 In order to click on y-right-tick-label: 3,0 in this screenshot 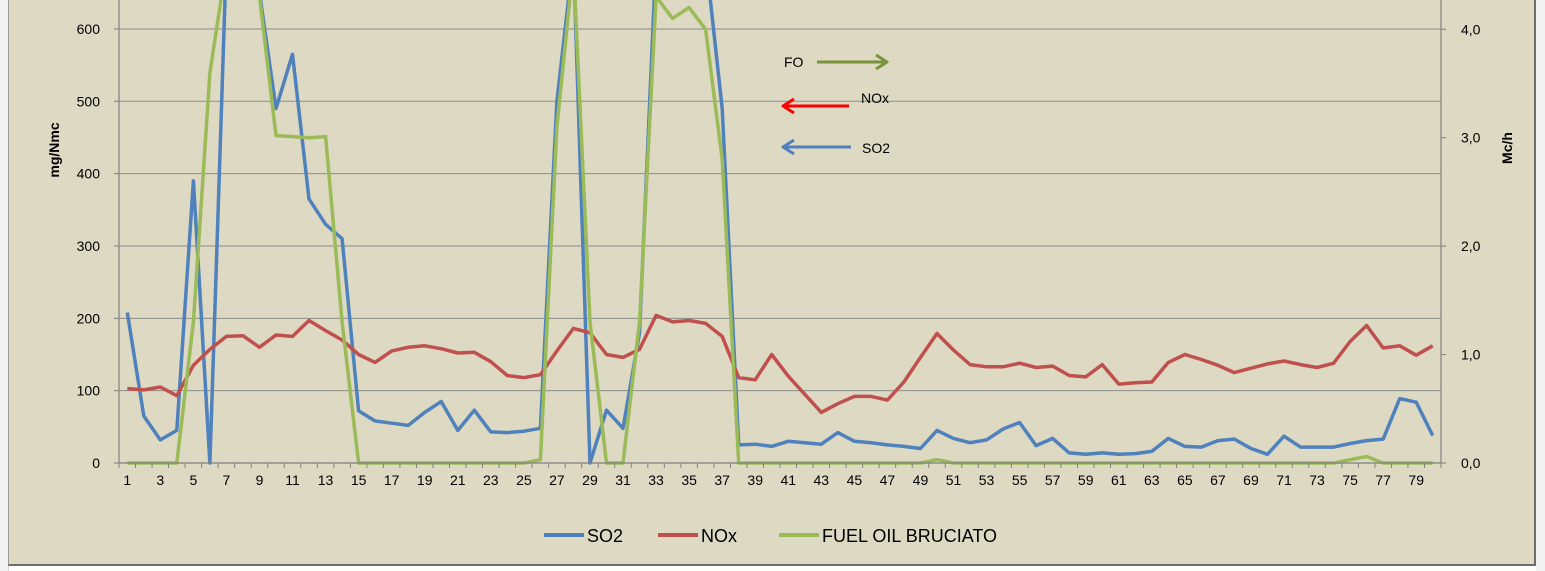, I will do `click(1471, 138)`.